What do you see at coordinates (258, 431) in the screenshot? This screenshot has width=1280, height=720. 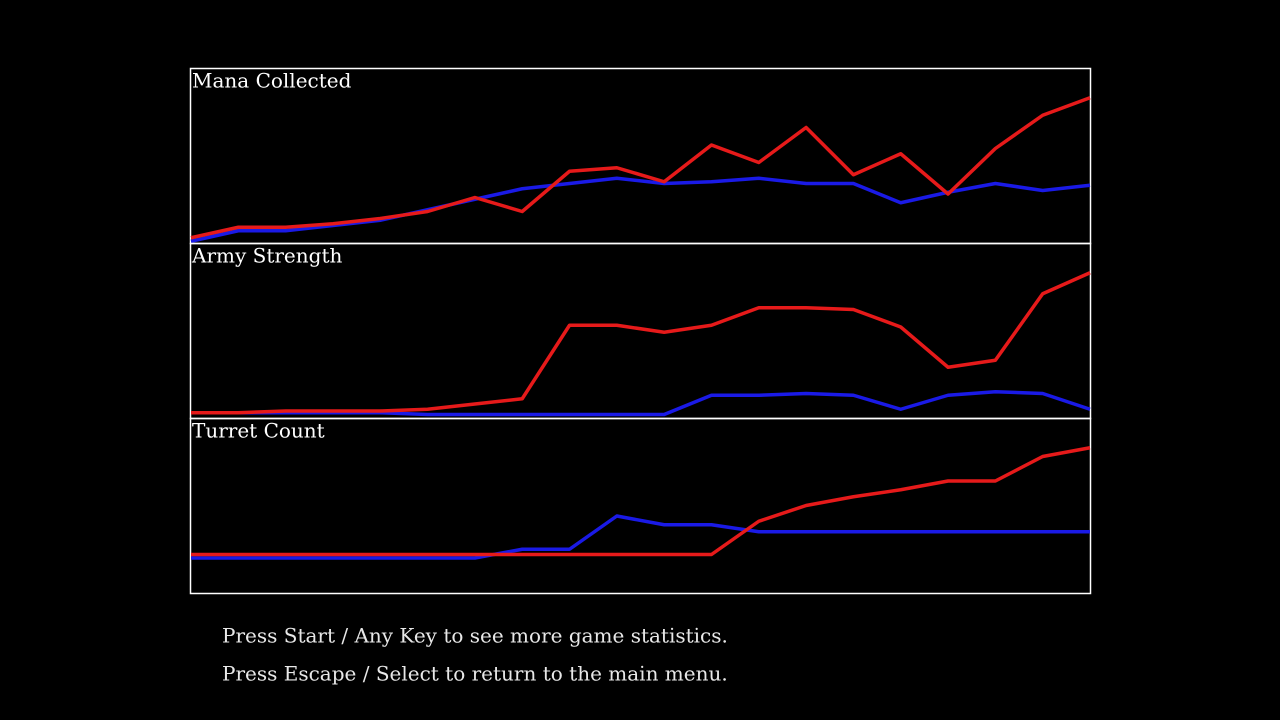 I see `panel-title: Turret Count` at bounding box center [258, 431].